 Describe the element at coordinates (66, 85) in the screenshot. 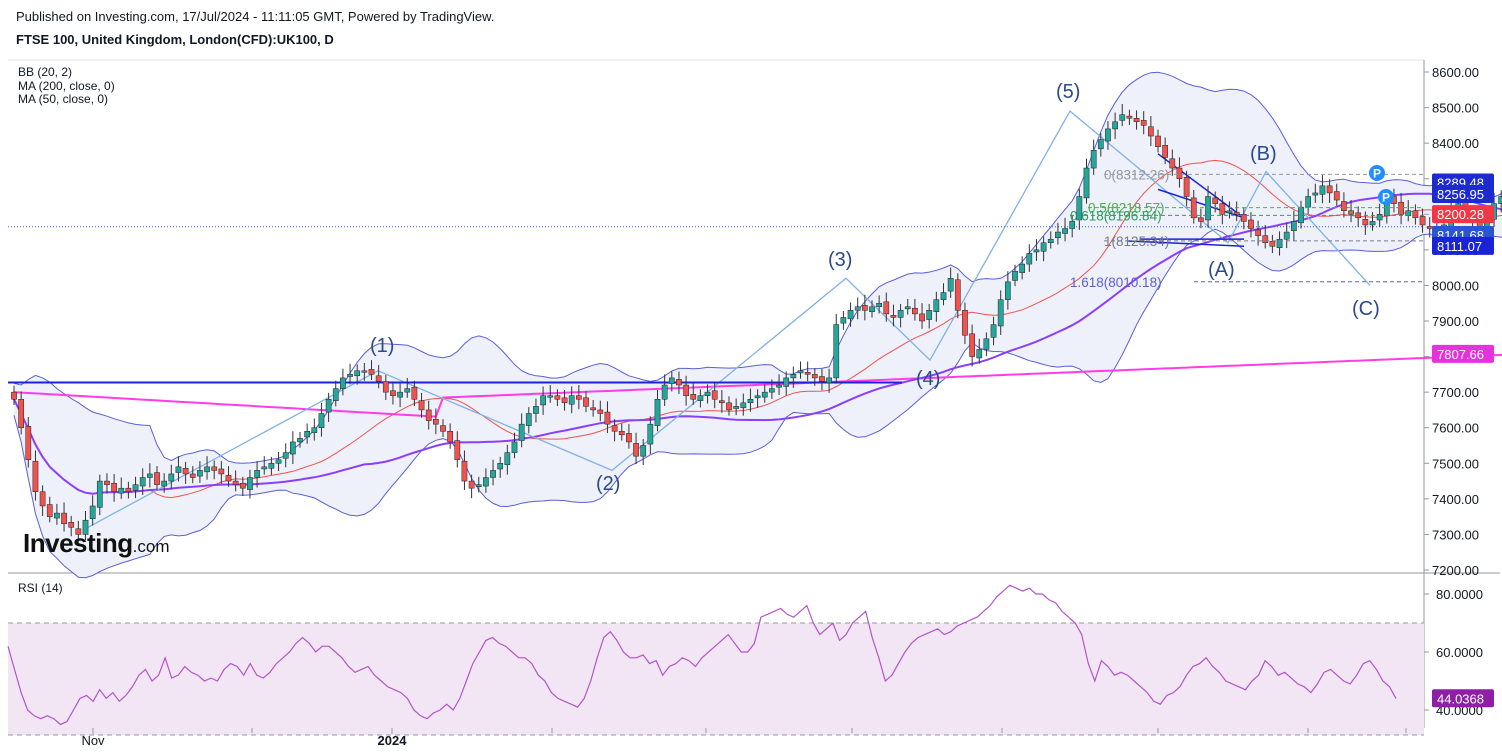

I see `legend-ma200: MA (200, close, 0)` at that location.